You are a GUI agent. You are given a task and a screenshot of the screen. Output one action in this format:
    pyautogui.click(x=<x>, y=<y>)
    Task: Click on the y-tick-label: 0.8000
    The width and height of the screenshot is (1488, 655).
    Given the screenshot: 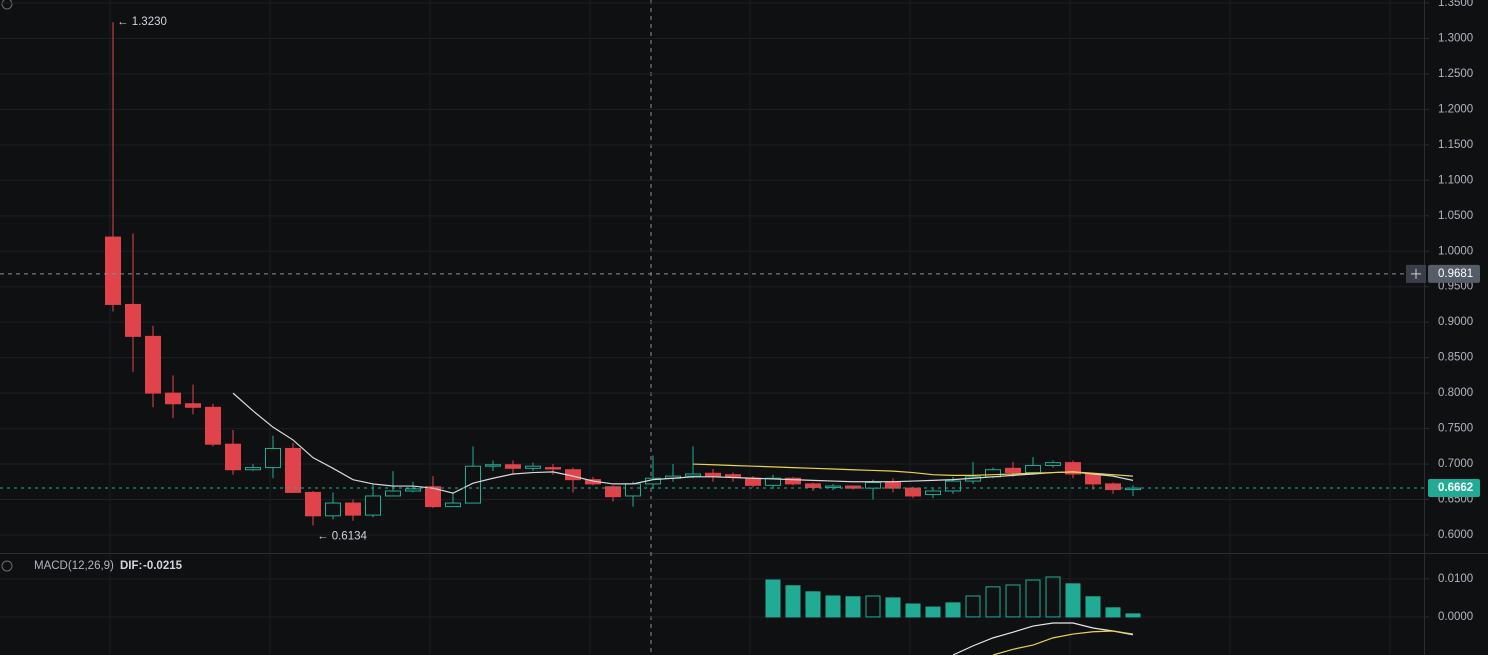 What is the action you would take?
    pyautogui.click(x=1455, y=393)
    